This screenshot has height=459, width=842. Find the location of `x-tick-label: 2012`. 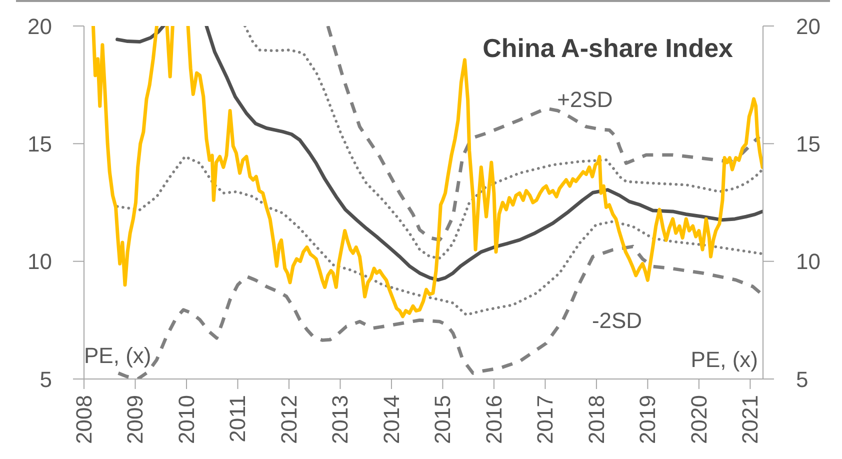

x-tick-label: 2012 is located at coordinates (289, 419).